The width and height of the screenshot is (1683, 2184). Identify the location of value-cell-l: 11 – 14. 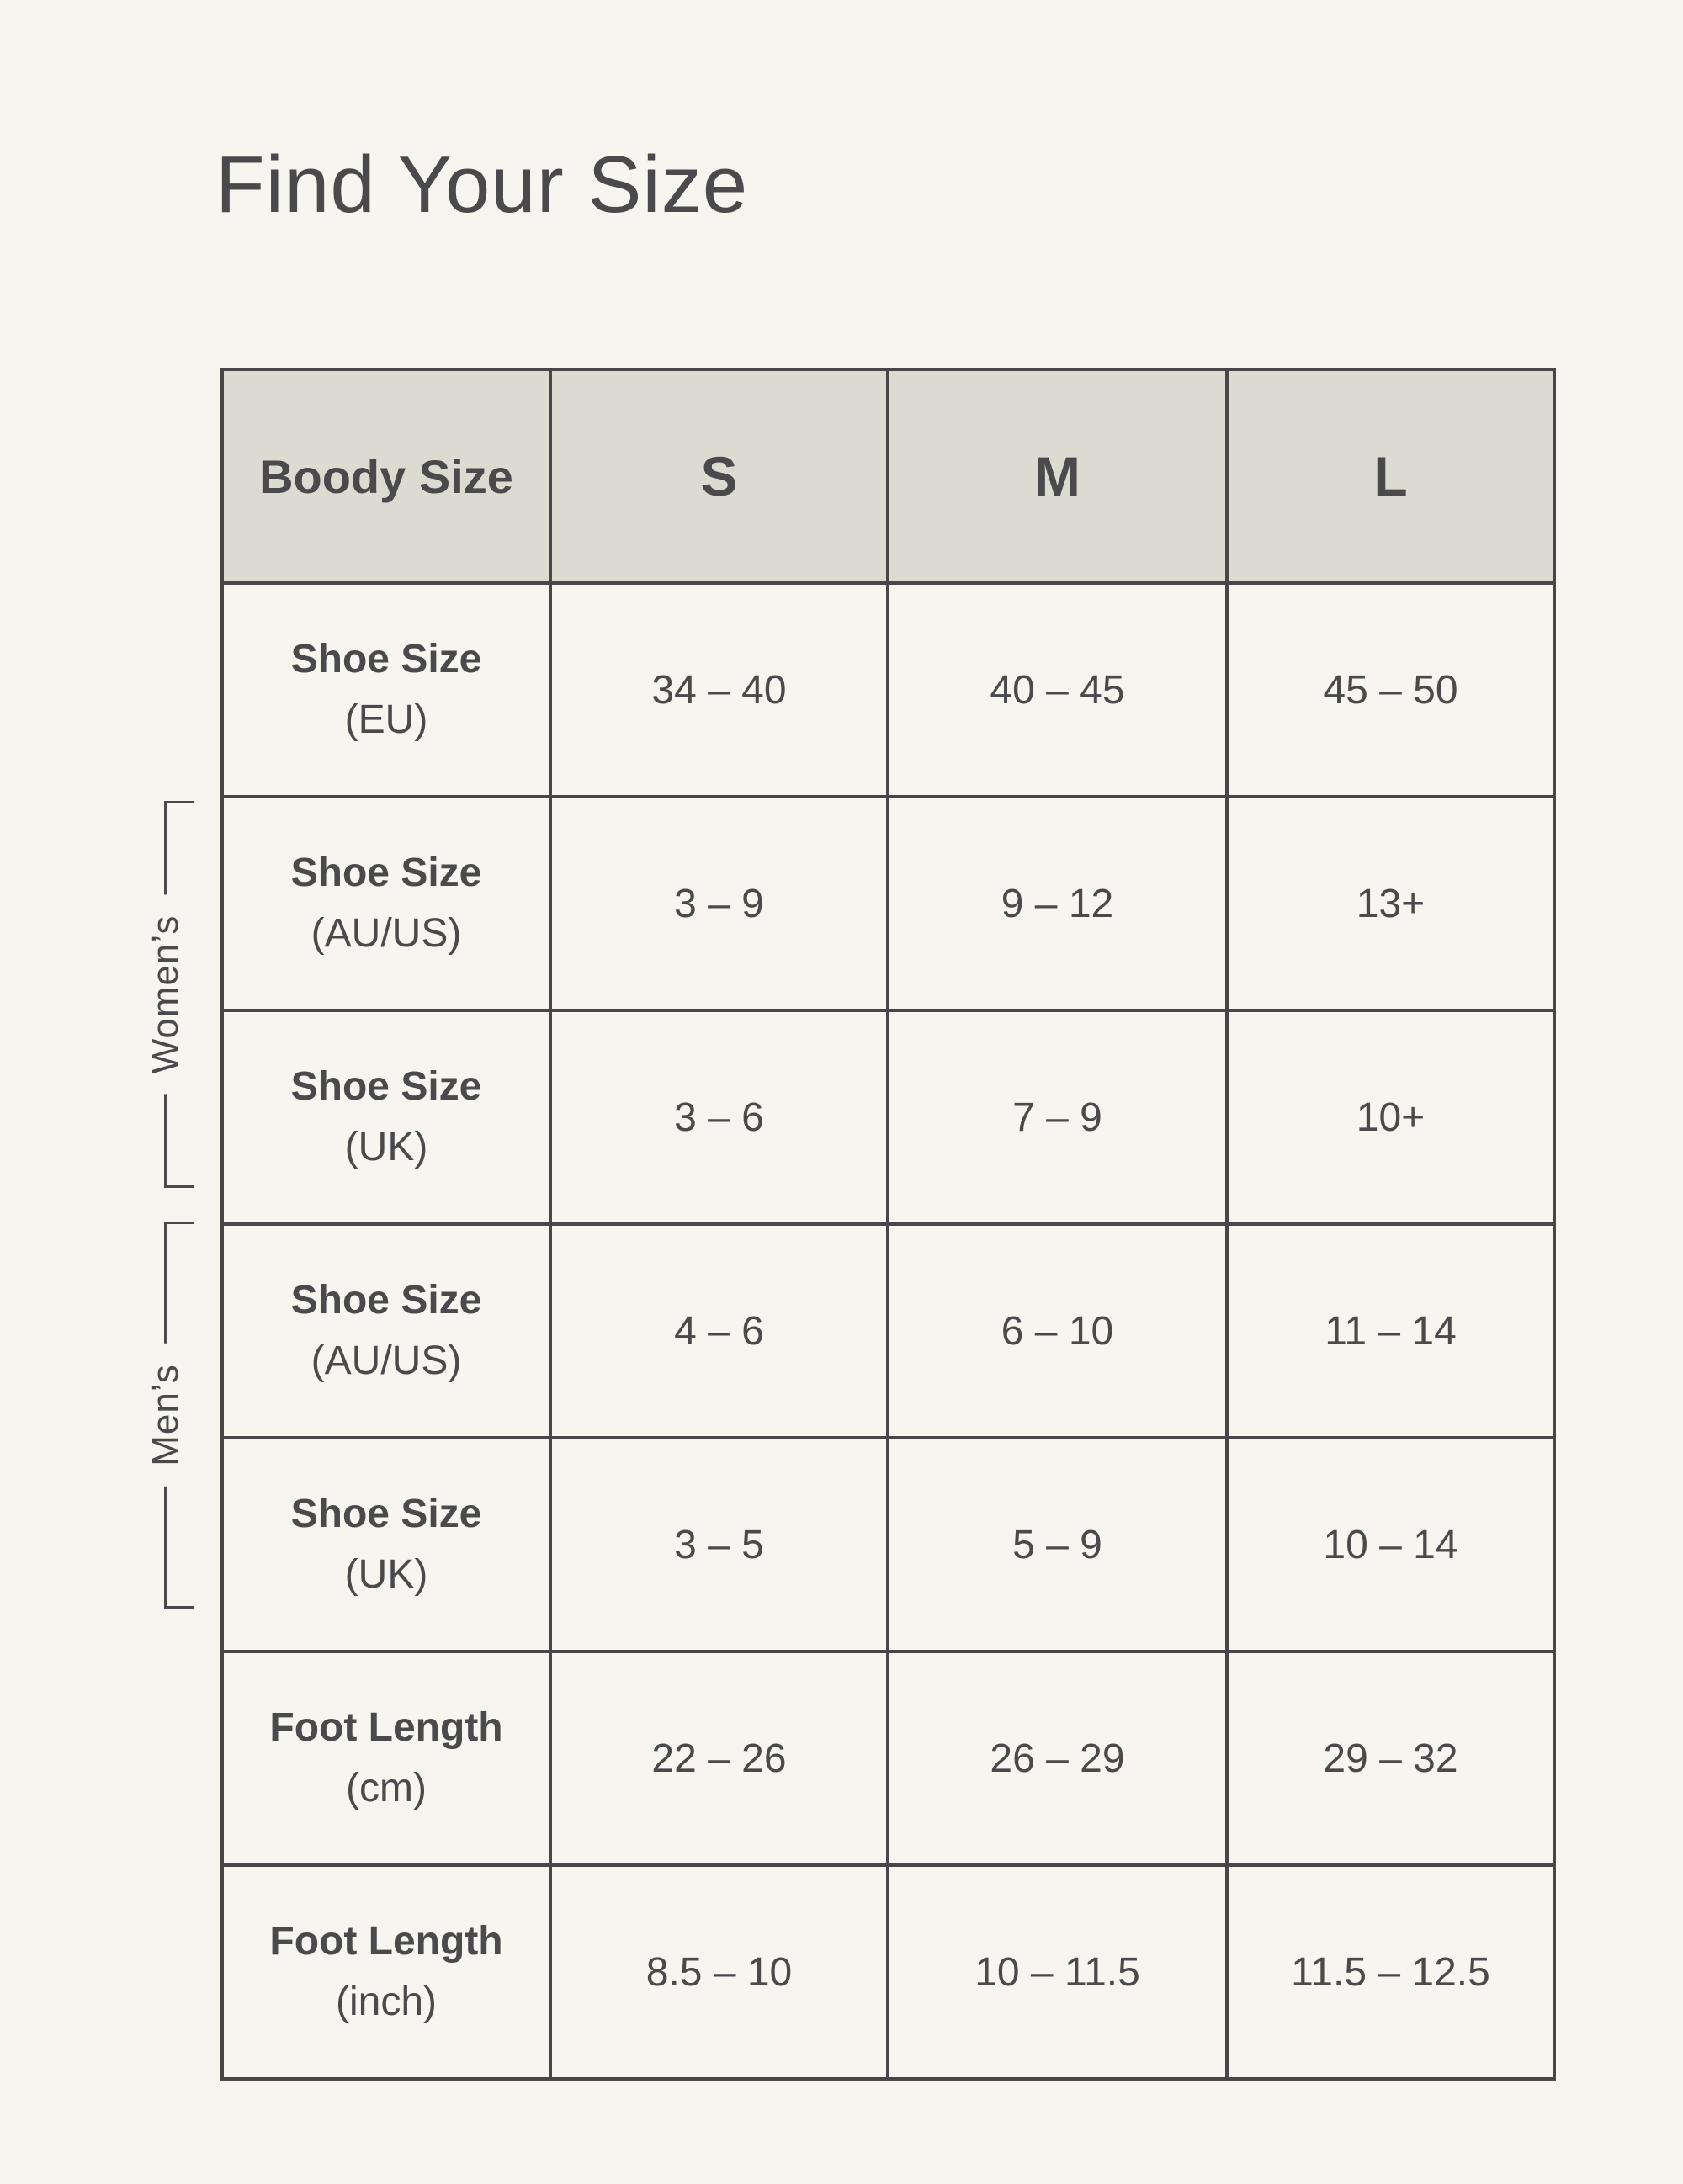
(1391, 1330).